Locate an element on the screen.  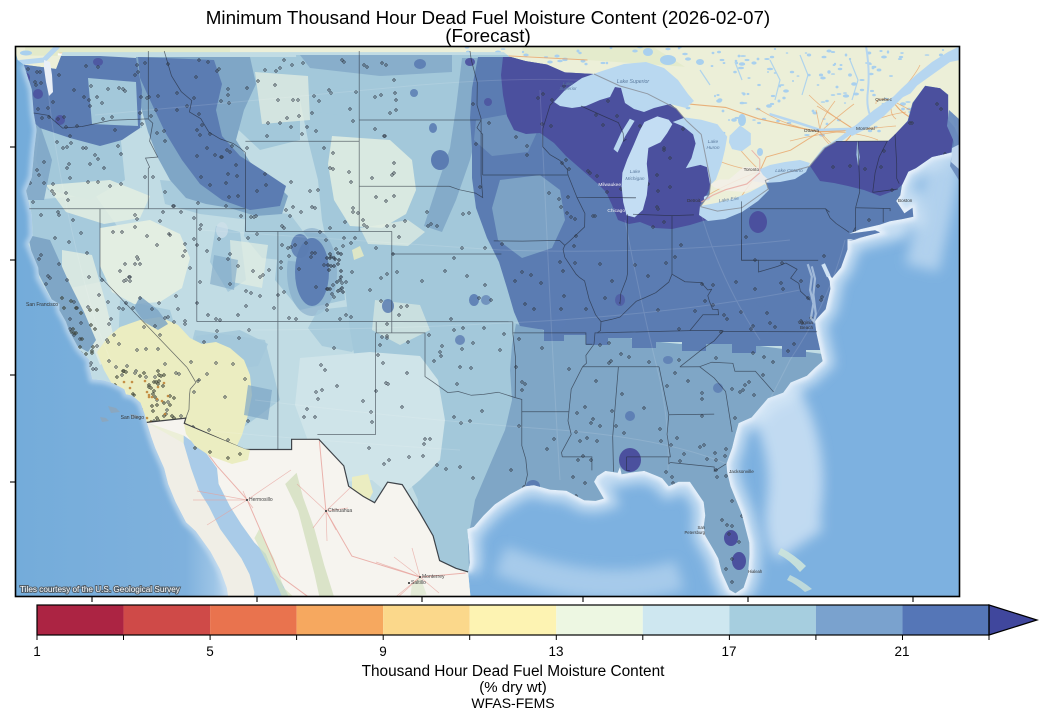
svg-text: Hermosillo is located at coordinates (261, 500).